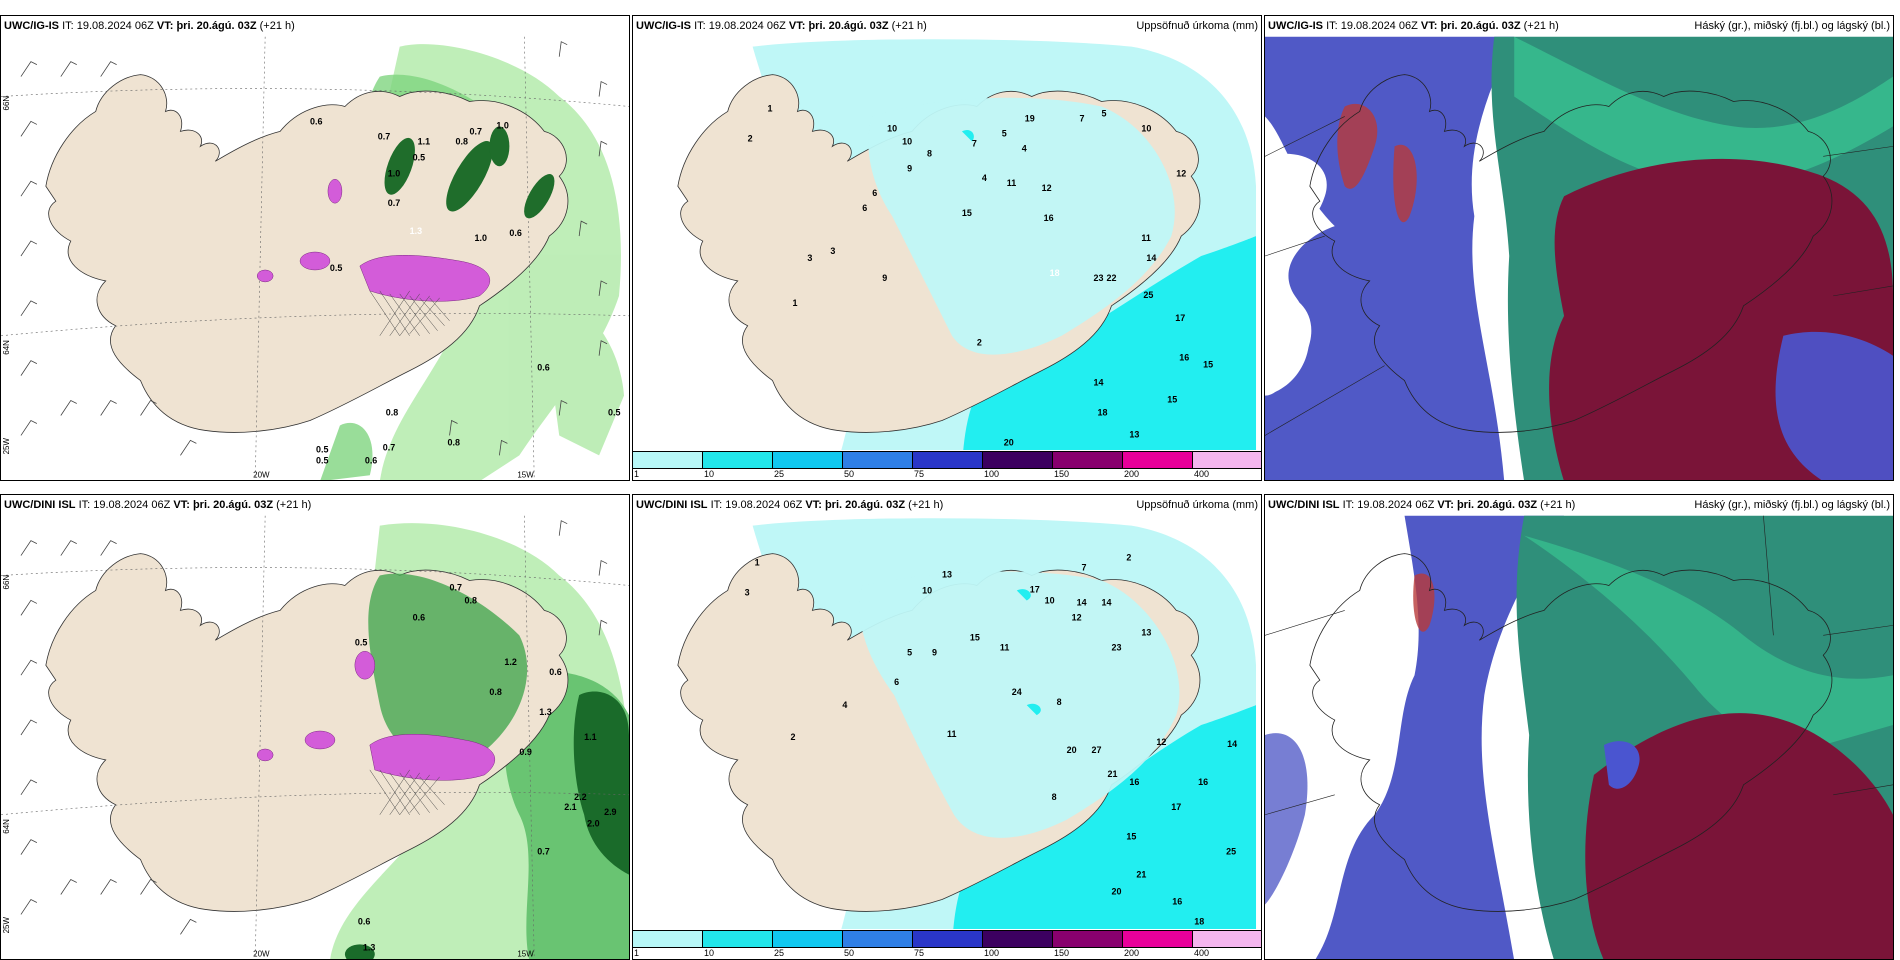  I want to click on legend-tick: 75, so click(919, 474).